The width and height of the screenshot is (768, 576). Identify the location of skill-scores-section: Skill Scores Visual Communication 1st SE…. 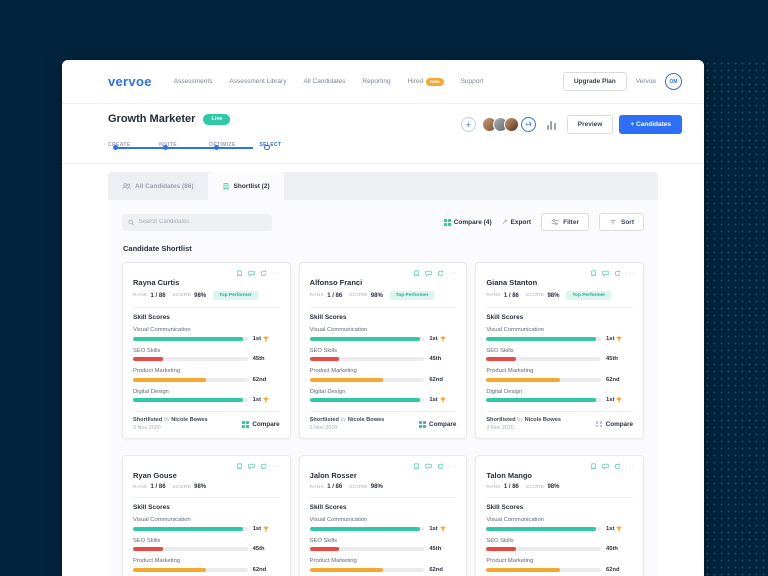
(383, 536).